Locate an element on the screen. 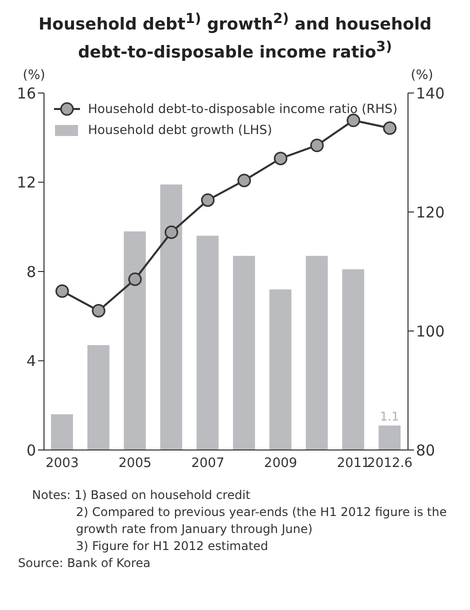  y2-tick-label: 80 is located at coordinates (426, 450).